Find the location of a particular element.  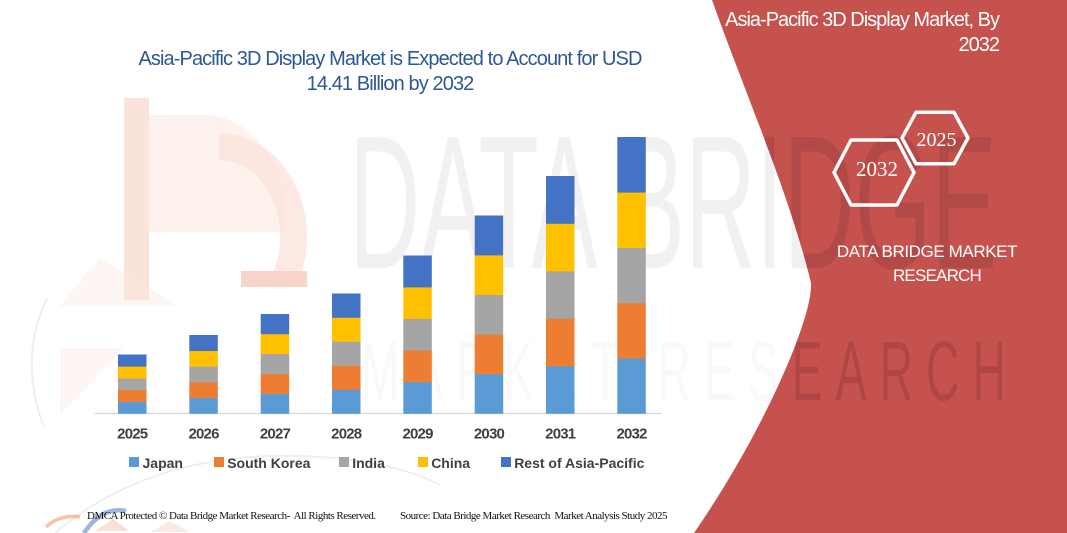

svg-text: 2027 is located at coordinates (275, 433).